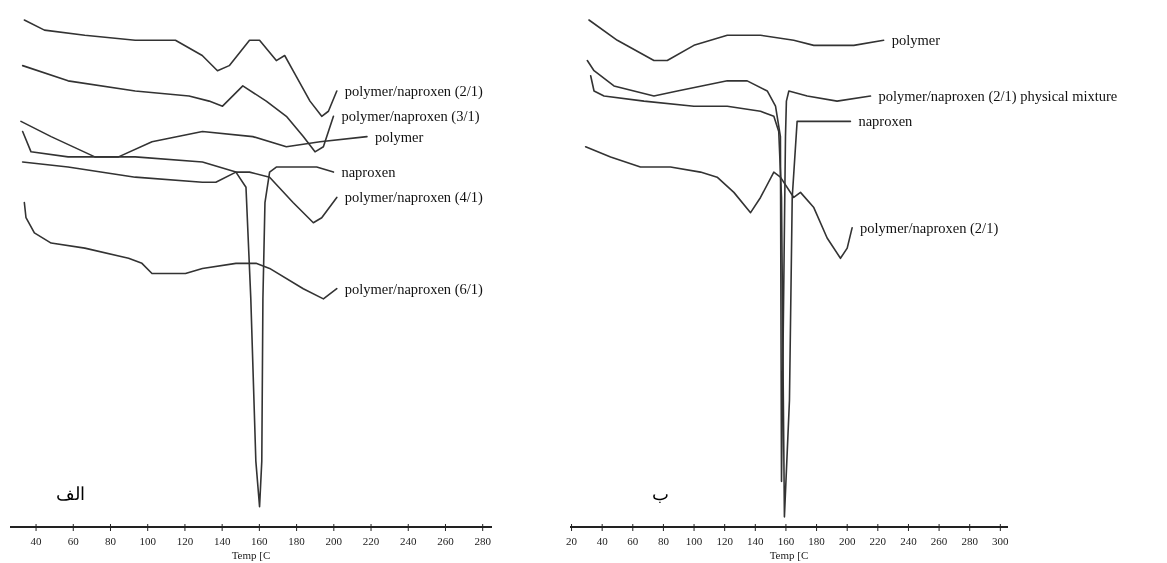 The height and width of the screenshot is (563, 1167). I want to click on x-tick-label: 300, so click(1001, 541).